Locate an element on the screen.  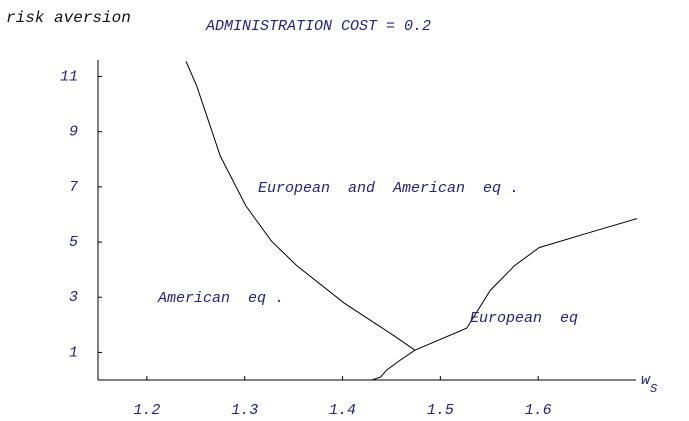
y-tick-label: 7 is located at coordinates (73, 187).